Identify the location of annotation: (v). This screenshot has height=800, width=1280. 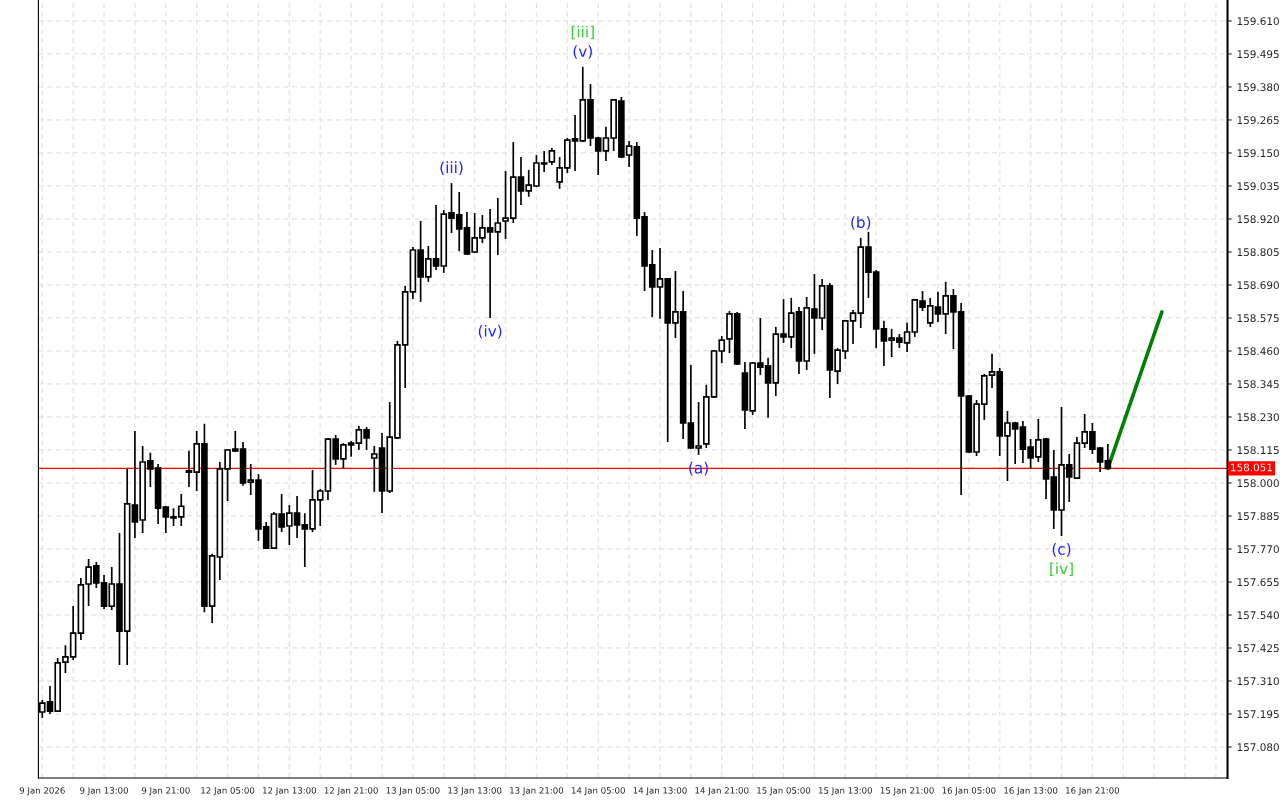
(582, 52).